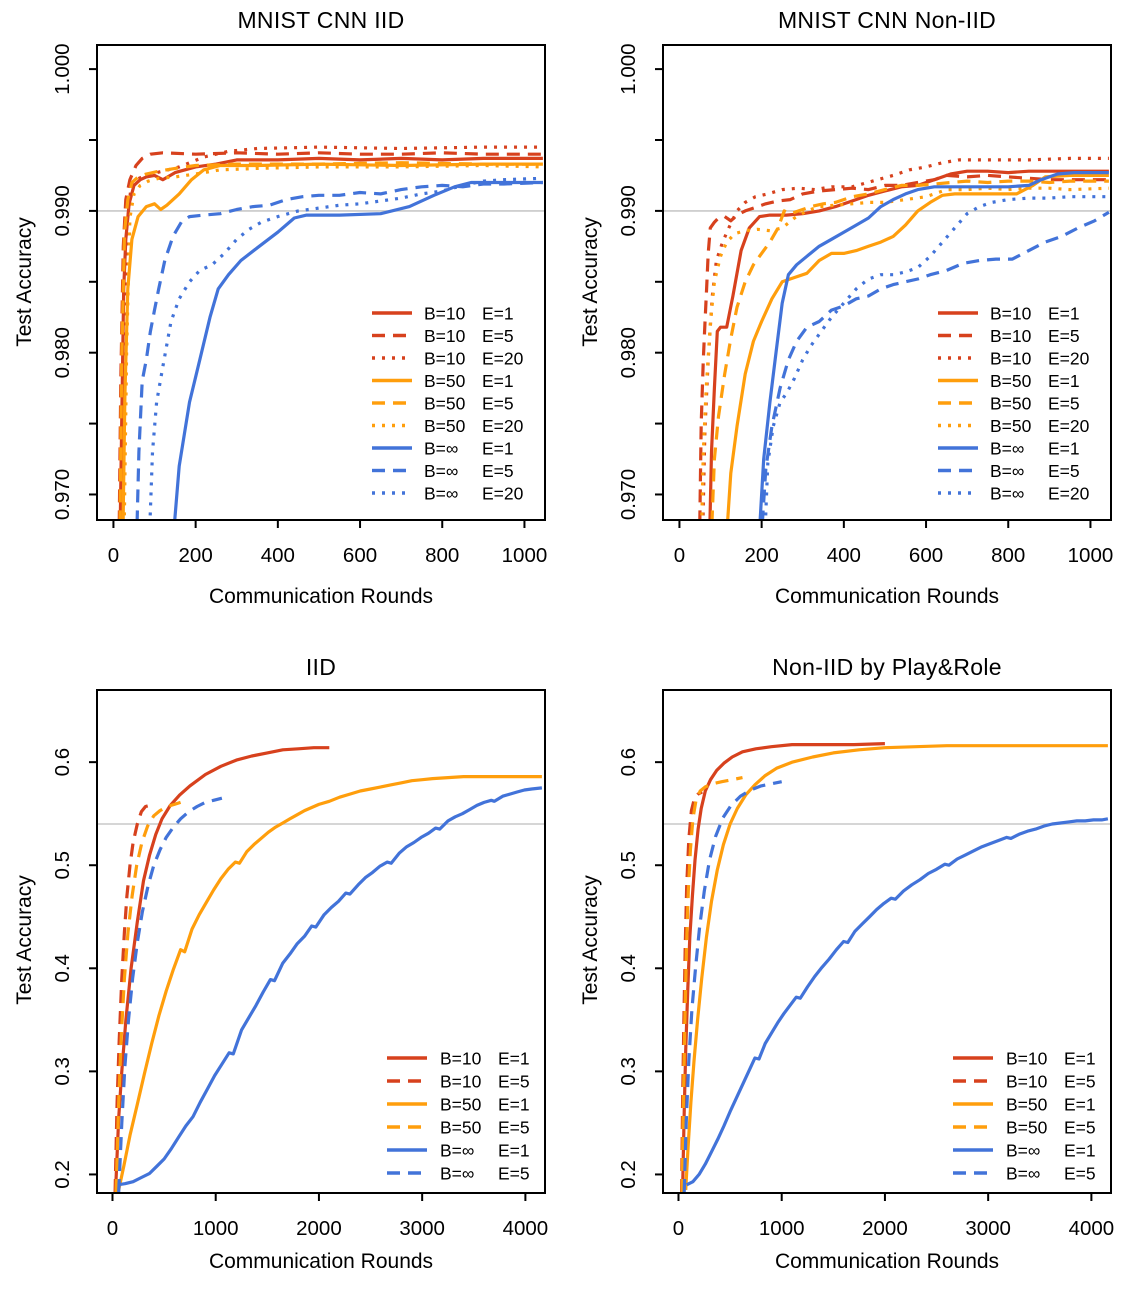  What do you see at coordinates (887, 667) in the screenshot?
I see `chart-title-shakespeare-non-iid: Non-IID by Play&Role` at bounding box center [887, 667].